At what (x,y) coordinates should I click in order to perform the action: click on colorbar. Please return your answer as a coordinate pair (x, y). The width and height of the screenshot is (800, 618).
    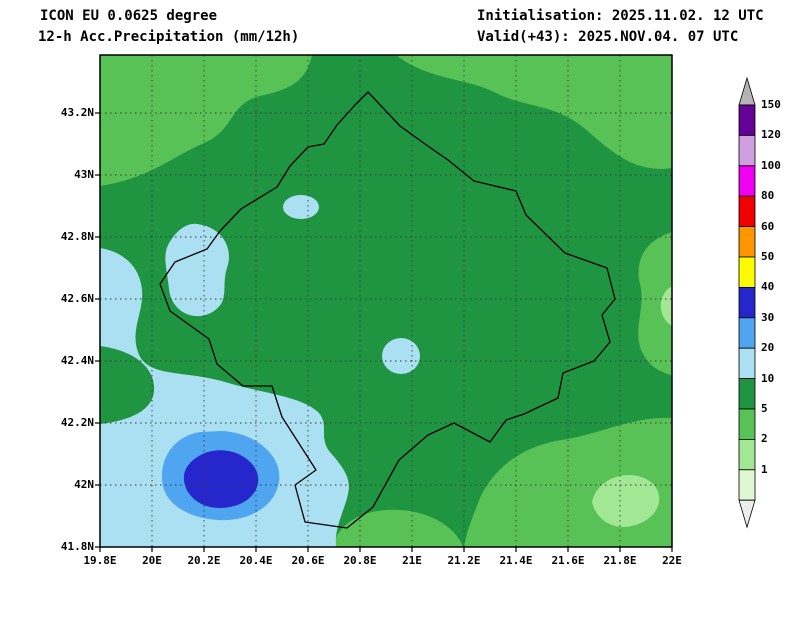
    Looking at the image, I should click on (747, 302).